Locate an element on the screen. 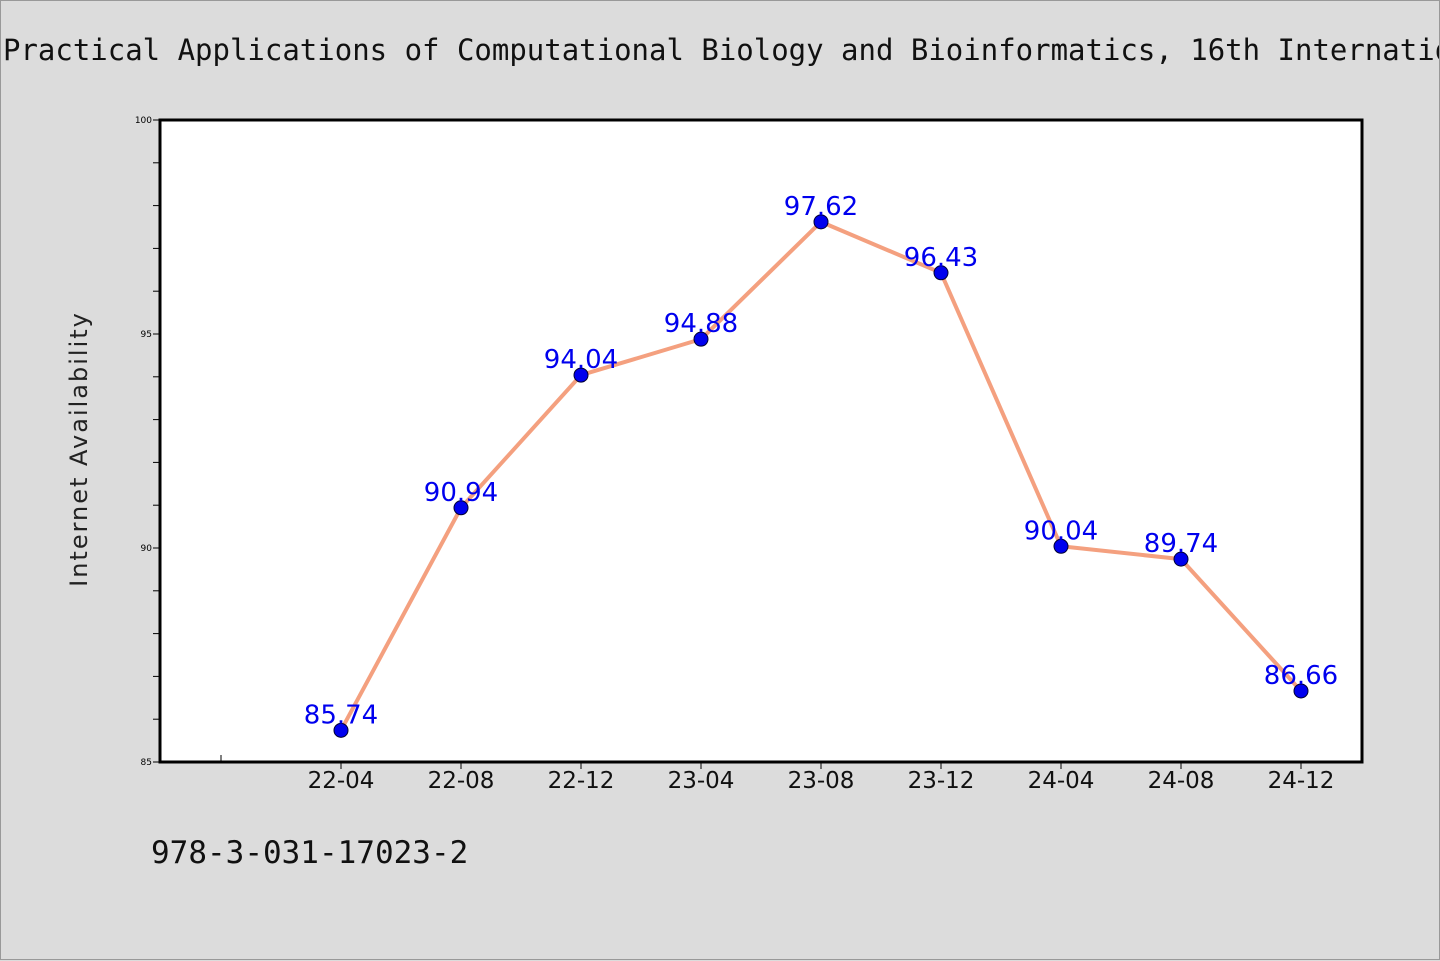  x-tick-label: 22-12 is located at coordinates (581, 781).